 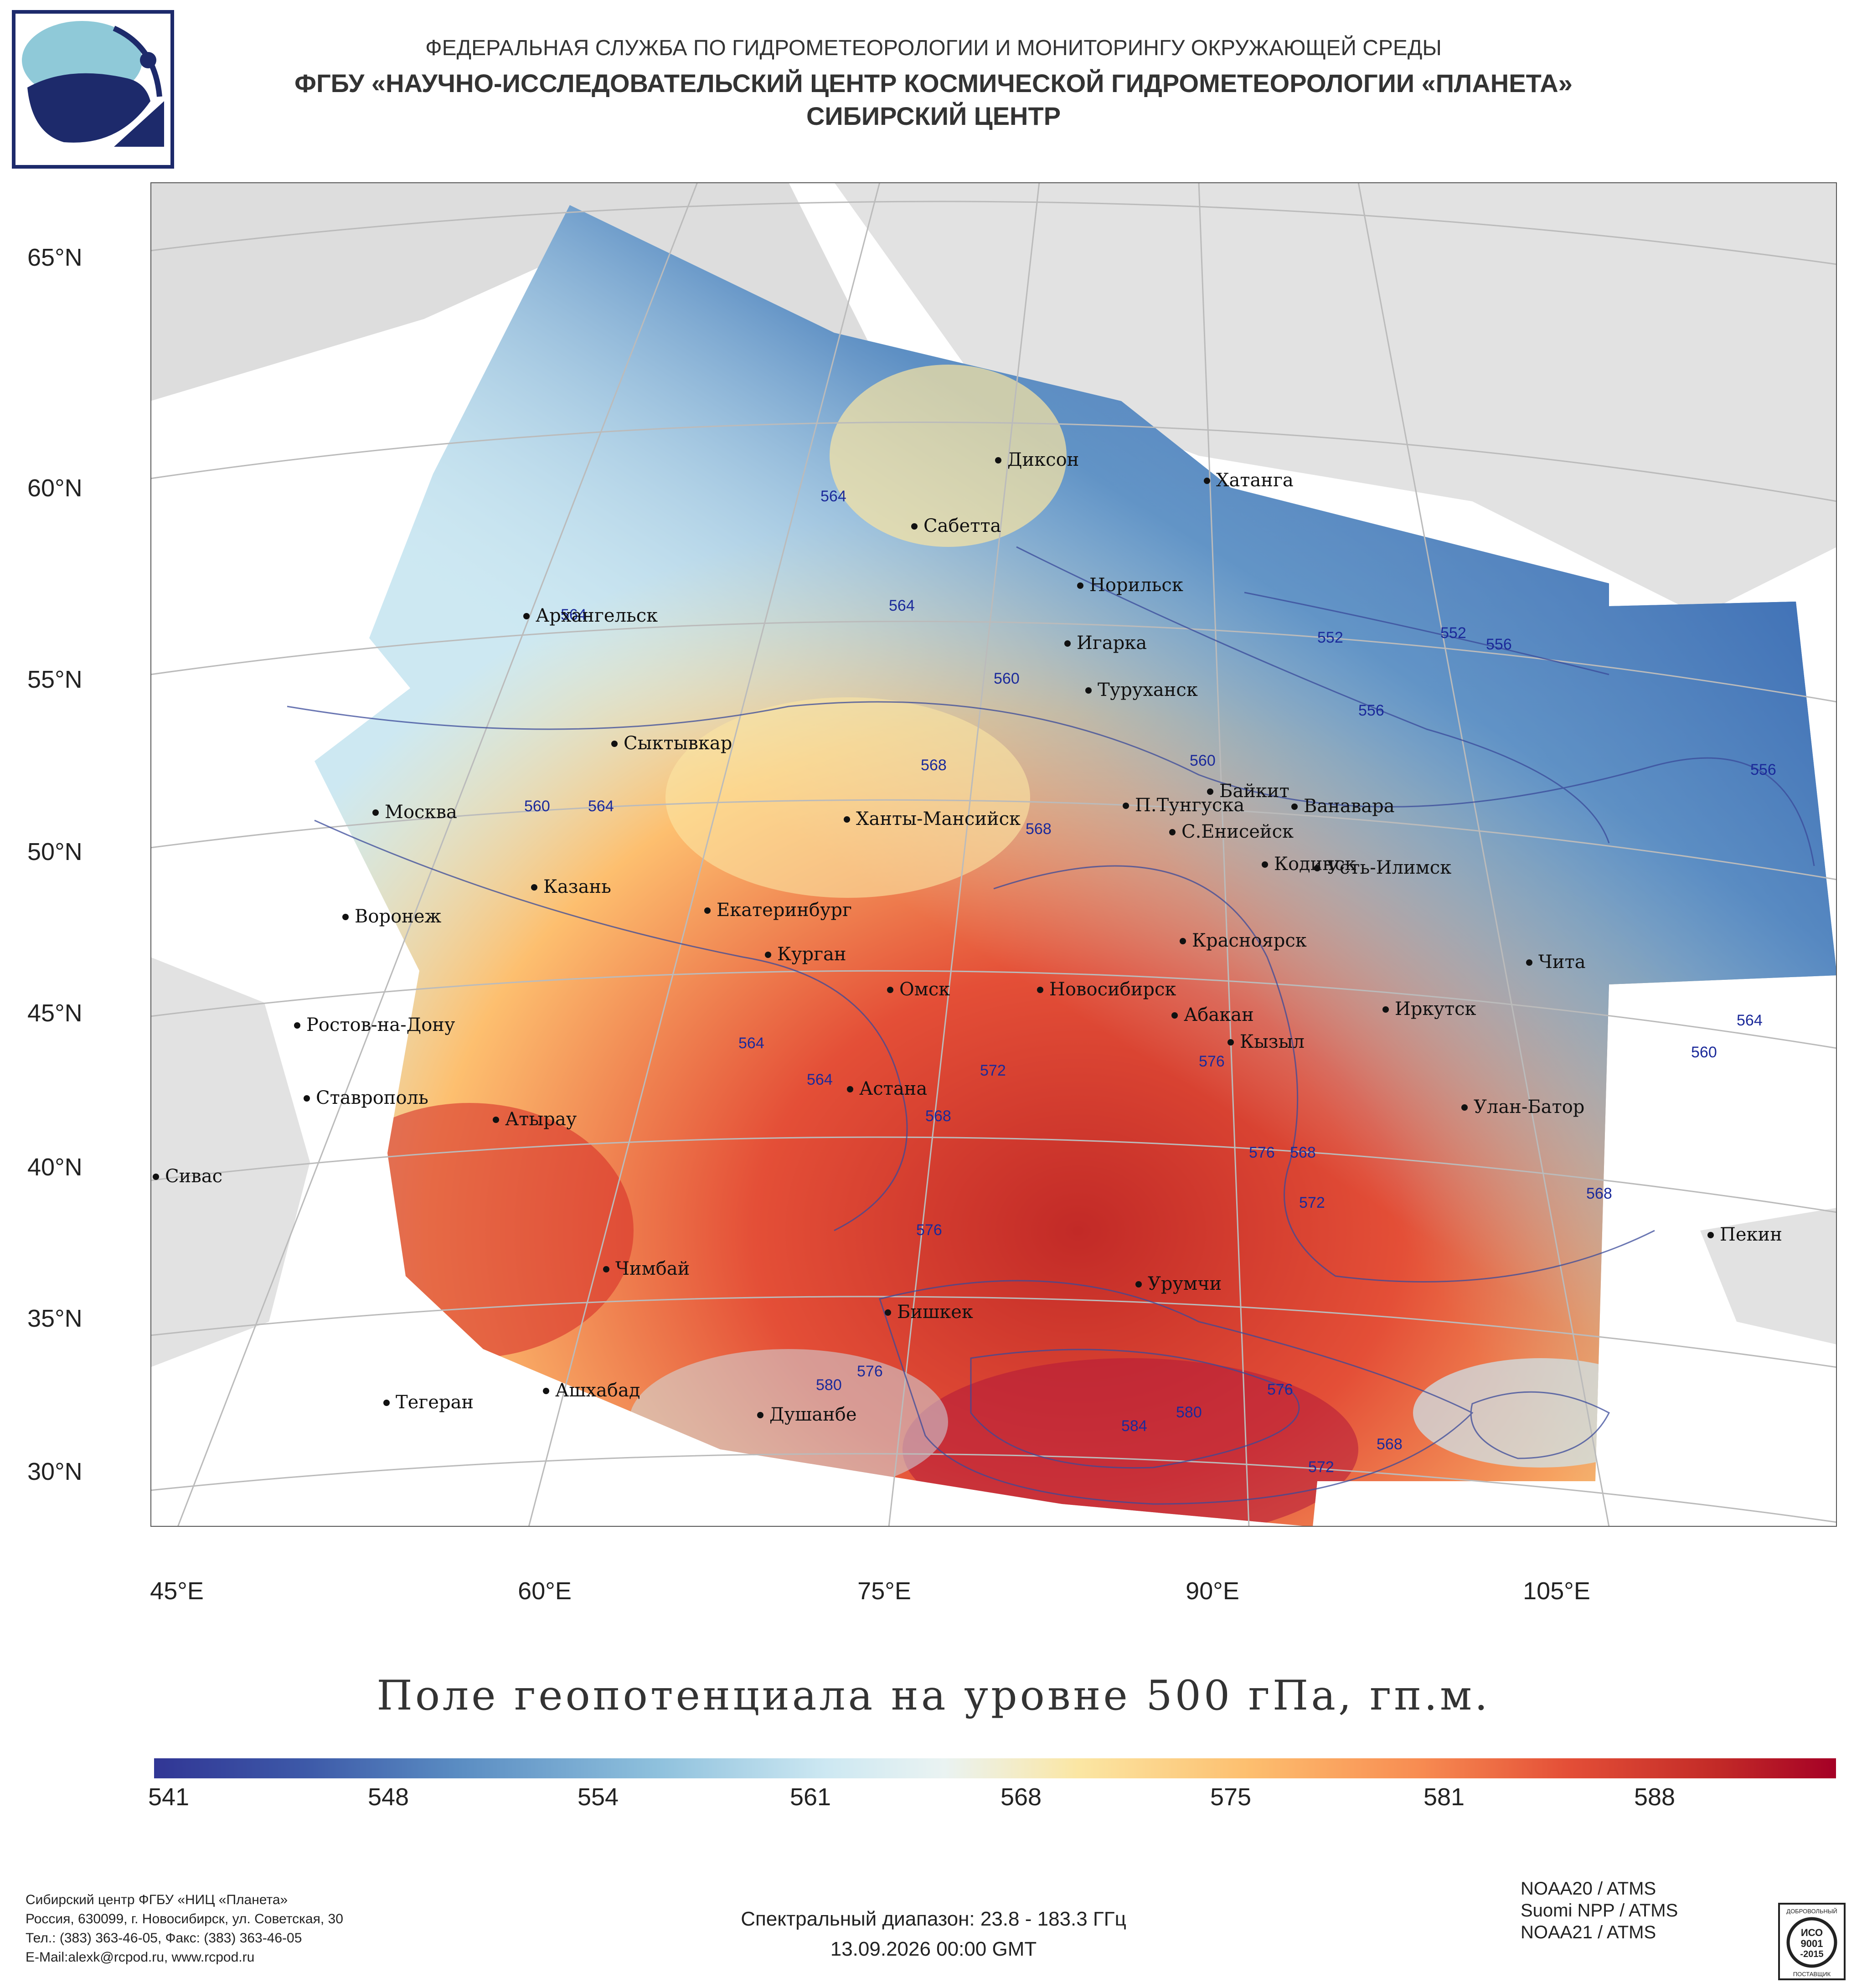 I want to click on city-ashgabat: Ашхабад, so click(x=591, y=1391).